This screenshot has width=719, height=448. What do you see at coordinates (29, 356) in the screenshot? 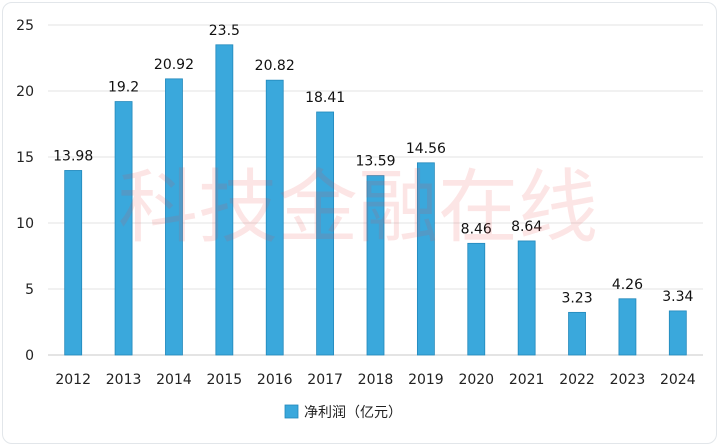
I see `y-tick-label: 0` at bounding box center [29, 356].